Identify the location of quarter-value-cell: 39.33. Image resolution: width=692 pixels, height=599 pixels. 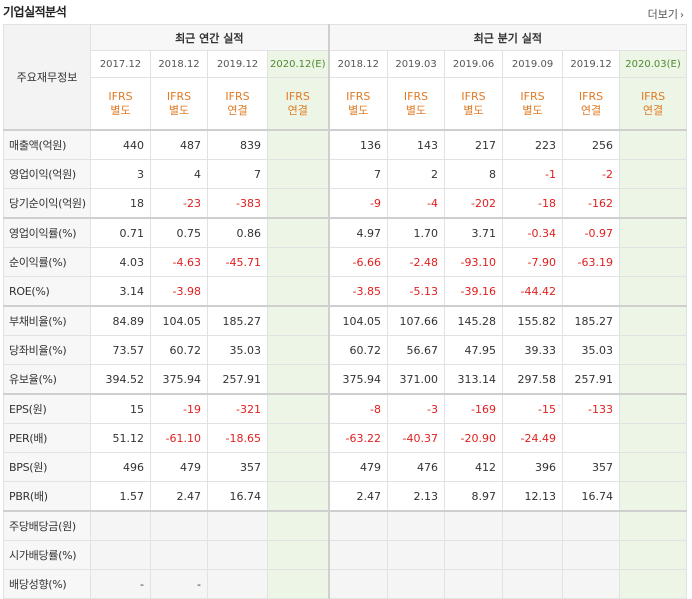
(533, 350).